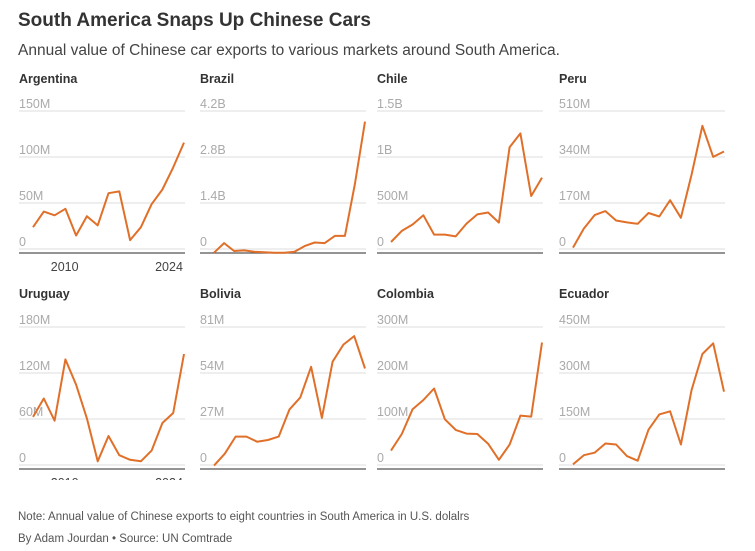 Image resolution: width=755 pixels, height=551 pixels. What do you see at coordinates (392, 320) in the screenshot?
I see `y-tick-label-colombia: 300M` at bounding box center [392, 320].